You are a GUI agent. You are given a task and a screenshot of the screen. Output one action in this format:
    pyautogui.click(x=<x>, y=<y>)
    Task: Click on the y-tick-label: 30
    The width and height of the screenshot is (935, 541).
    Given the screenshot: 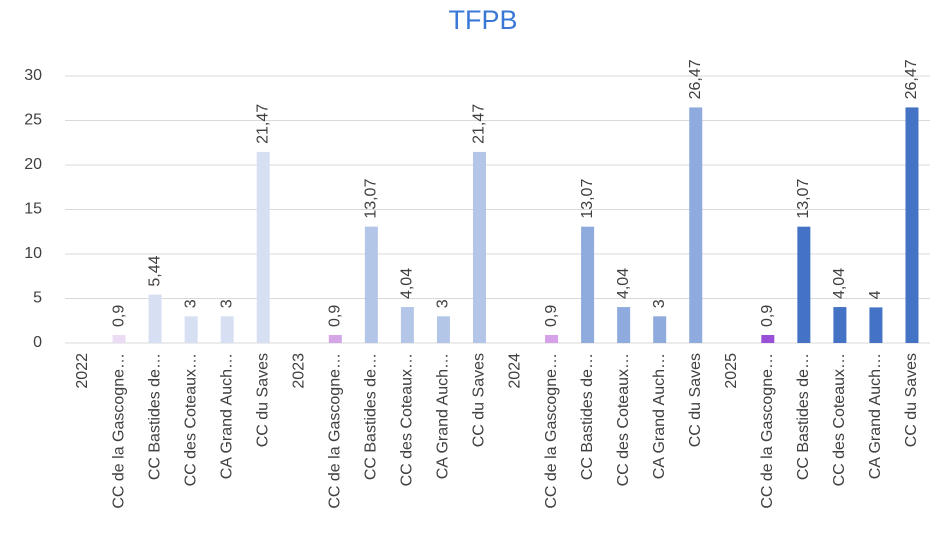 What is the action you would take?
    pyautogui.click(x=33, y=75)
    